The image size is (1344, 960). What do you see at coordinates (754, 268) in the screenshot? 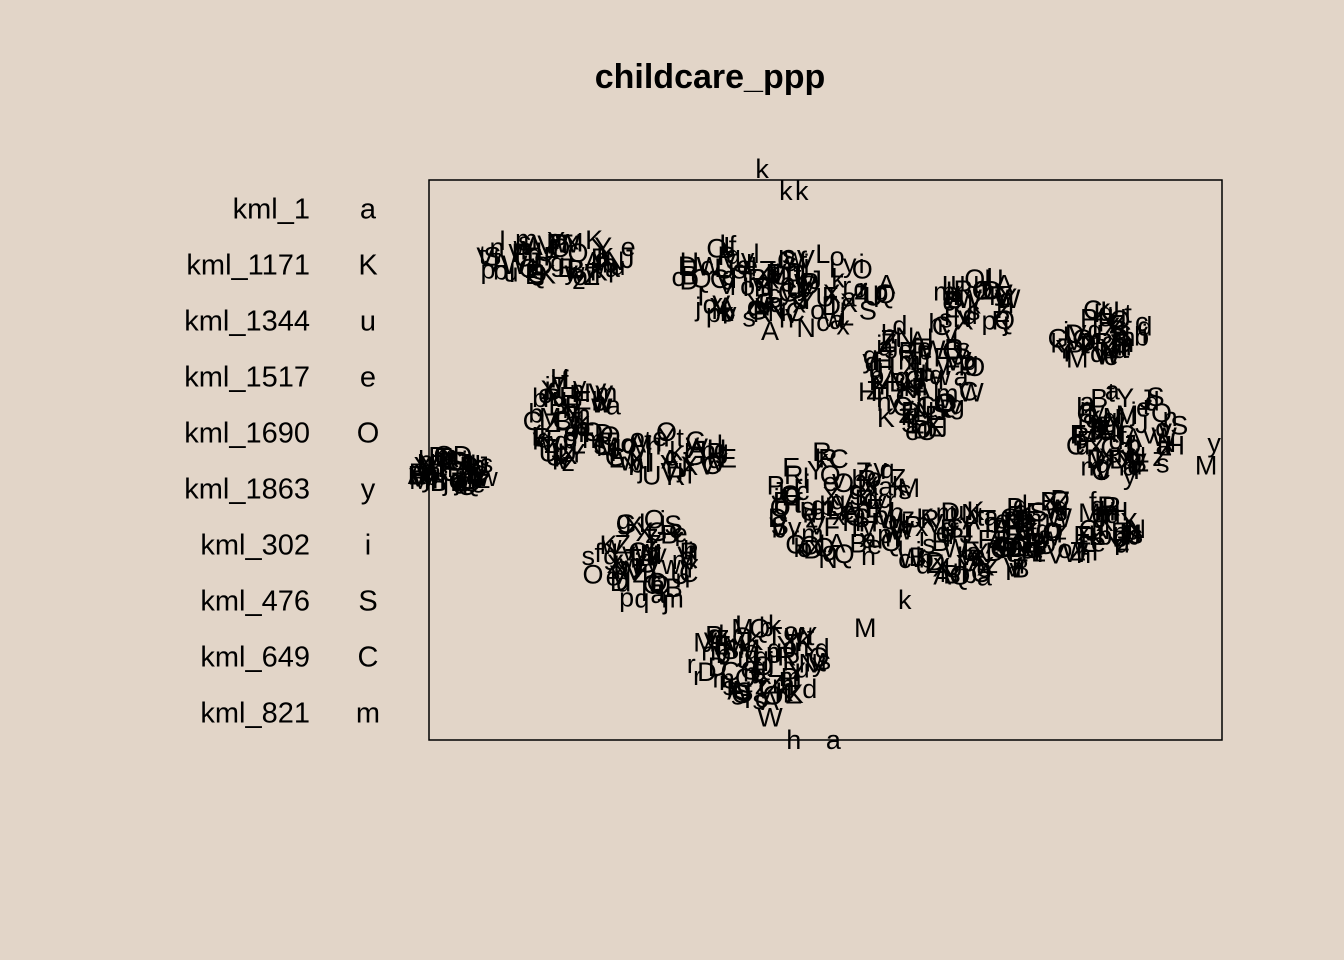
I see `point-label: l` at bounding box center [754, 268].